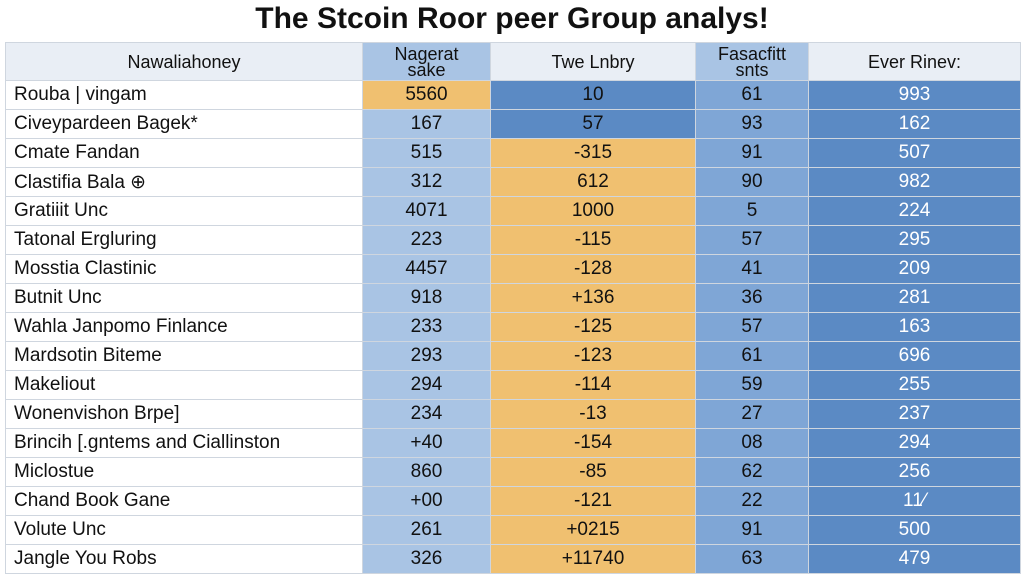 The height and width of the screenshot is (576, 1024). What do you see at coordinates (752, 443) in the screenshot?
I see `table-cell: 08` at bounding box center [752, 443].